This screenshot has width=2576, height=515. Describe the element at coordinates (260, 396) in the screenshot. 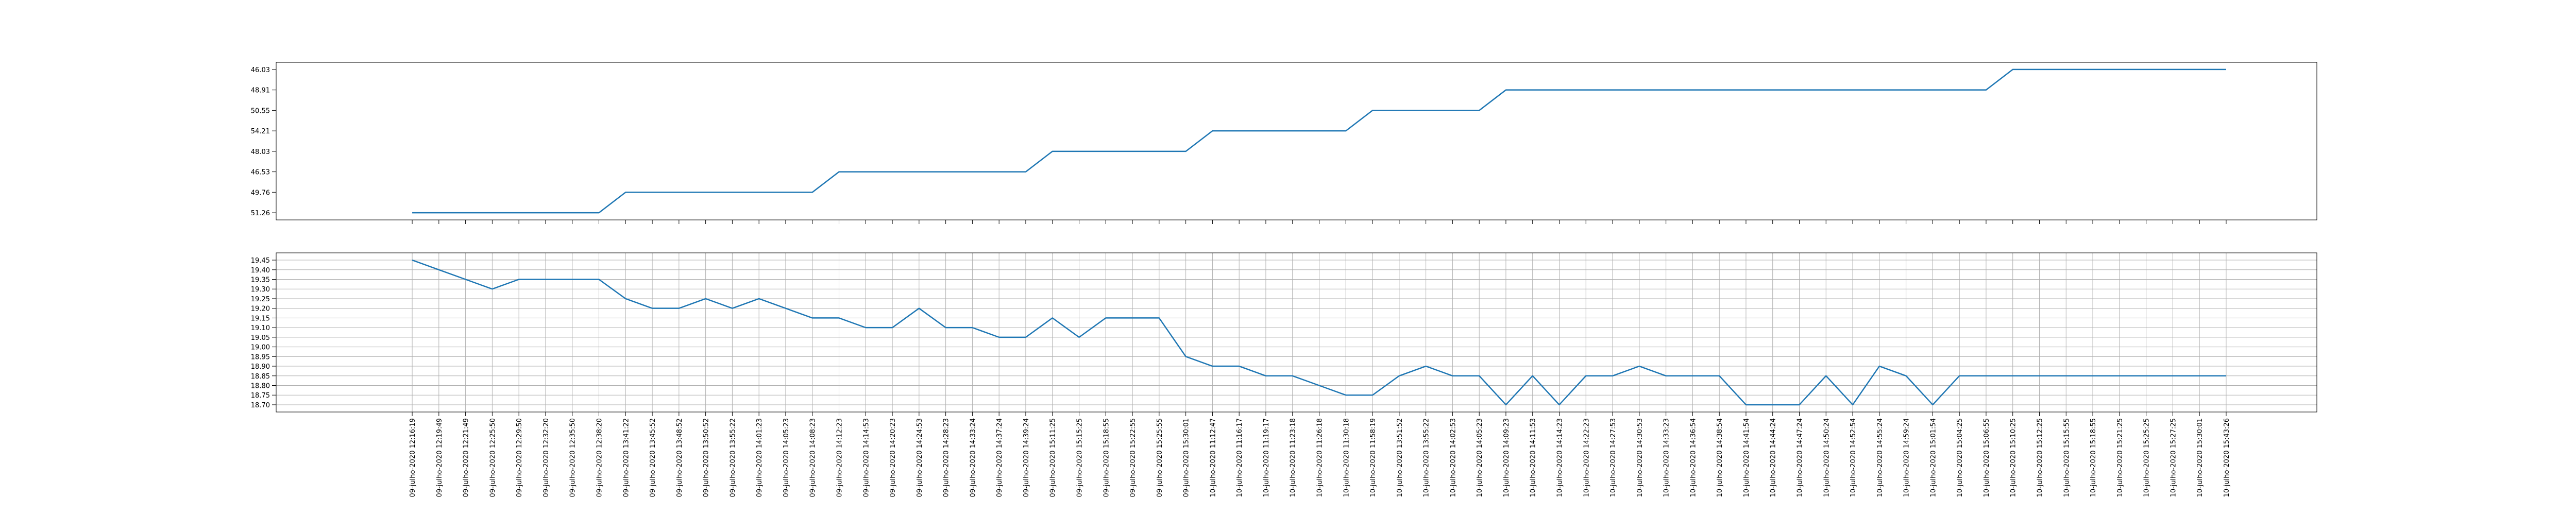

I see `y-tick-label: 18.75` at that location.